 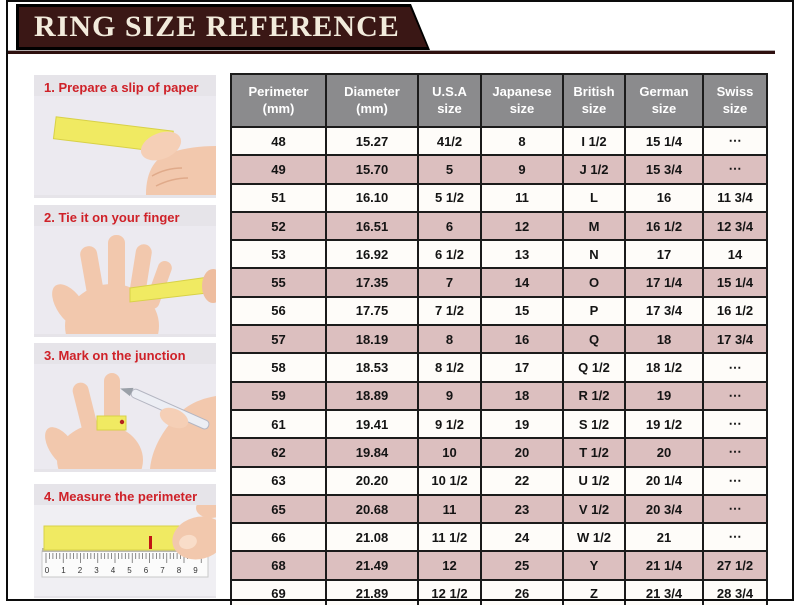 What do you see at coordinates (129, 570) in the screenshot?
I see `ruler-number: 5` at bounding box center [129, 570].